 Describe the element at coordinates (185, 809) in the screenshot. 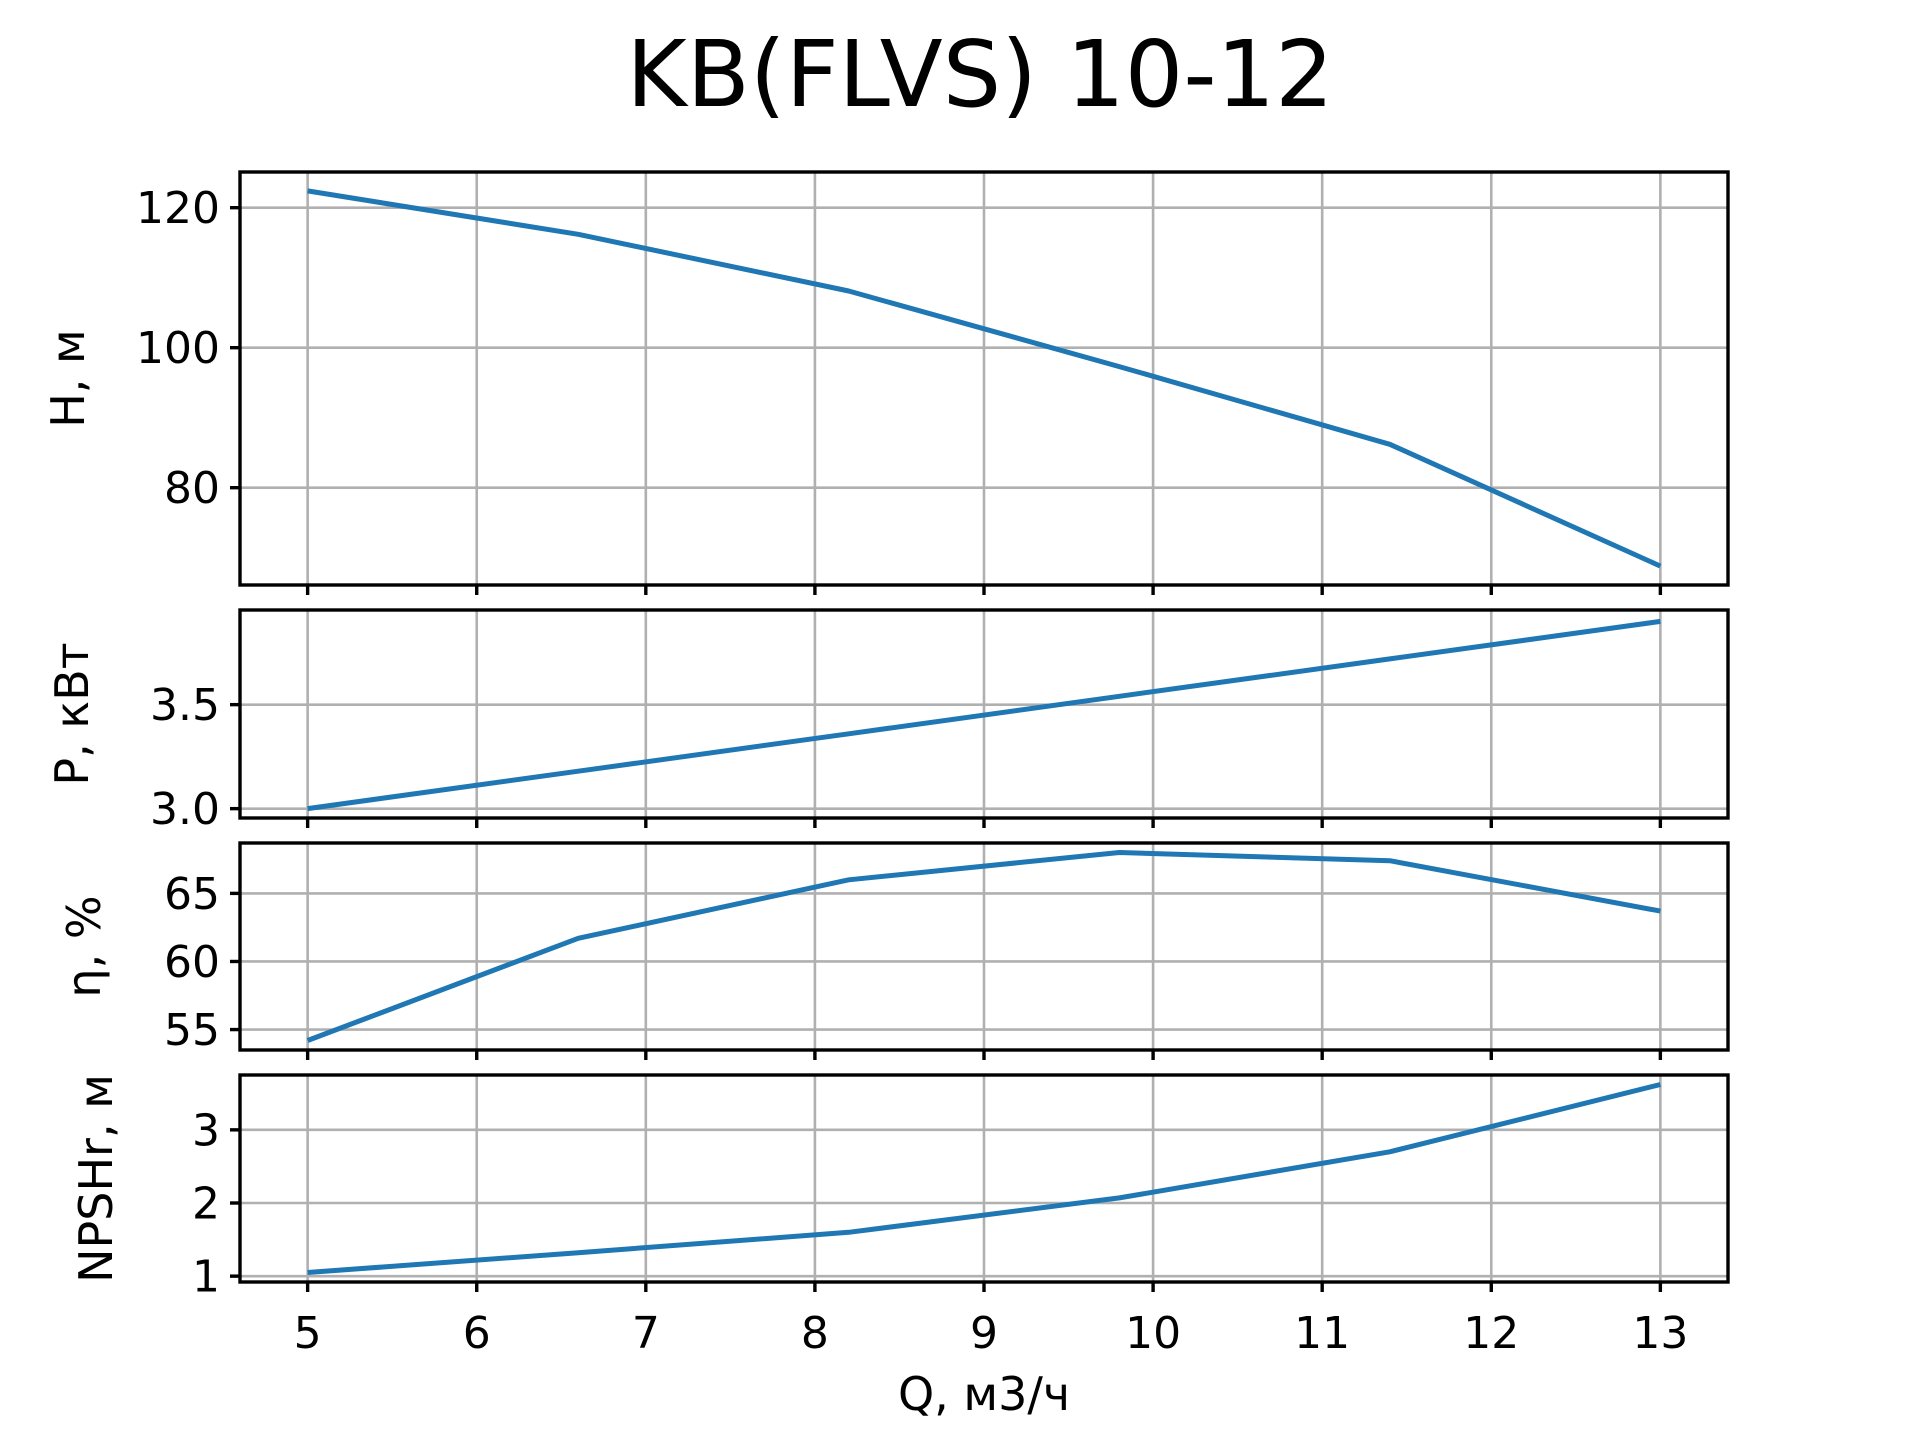

I see `y-tick-label: 3.0` at that location.